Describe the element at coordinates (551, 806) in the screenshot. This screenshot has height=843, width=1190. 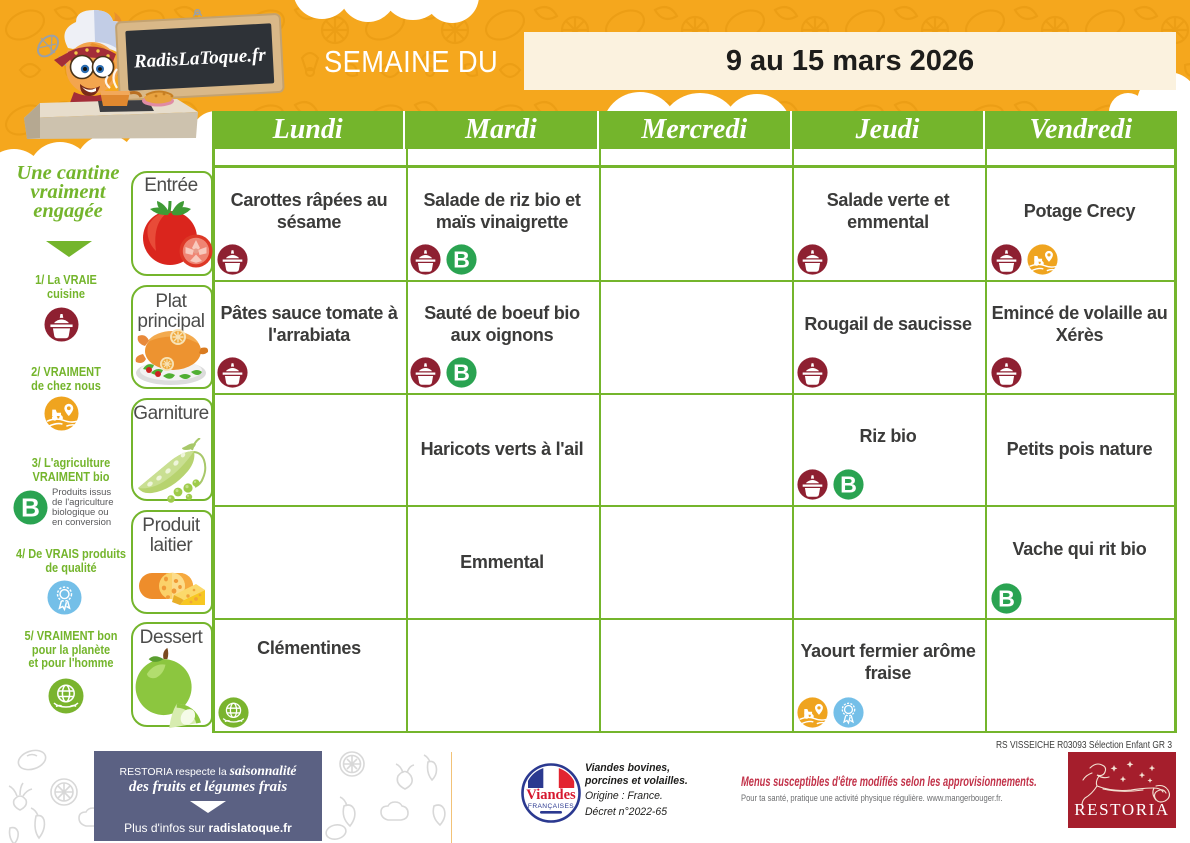
I see `svg-text: FRANÇAISES` at that location.